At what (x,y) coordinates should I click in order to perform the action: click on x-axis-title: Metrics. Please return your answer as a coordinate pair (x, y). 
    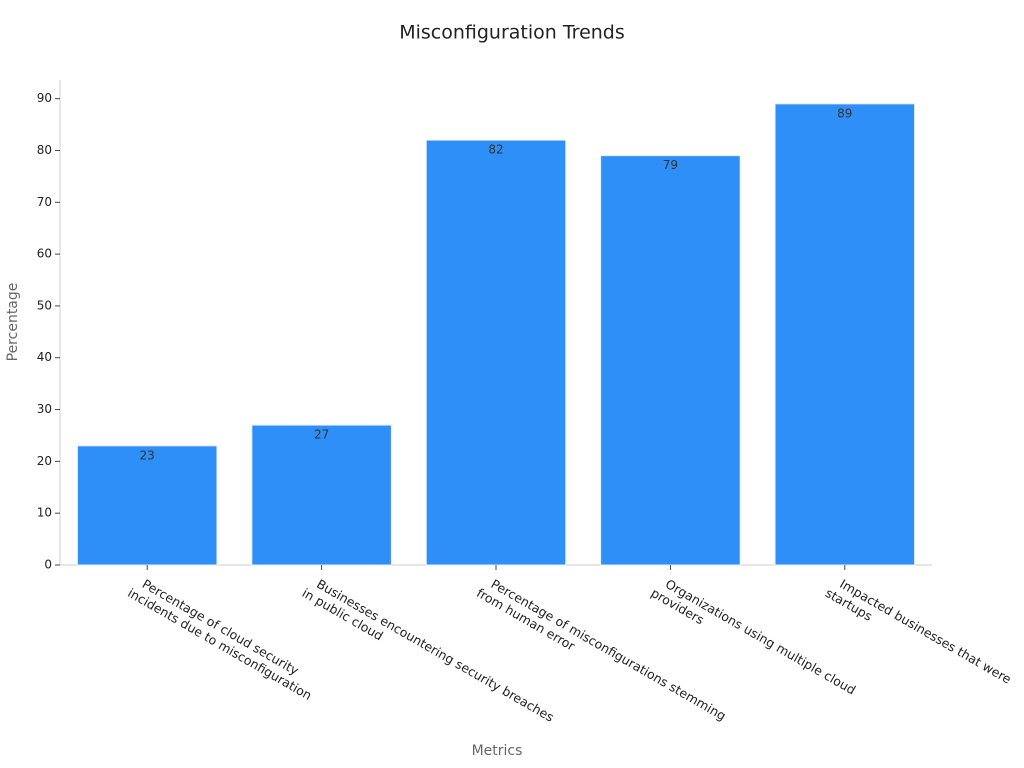
    Looking at the image, I should click on (497, 751).